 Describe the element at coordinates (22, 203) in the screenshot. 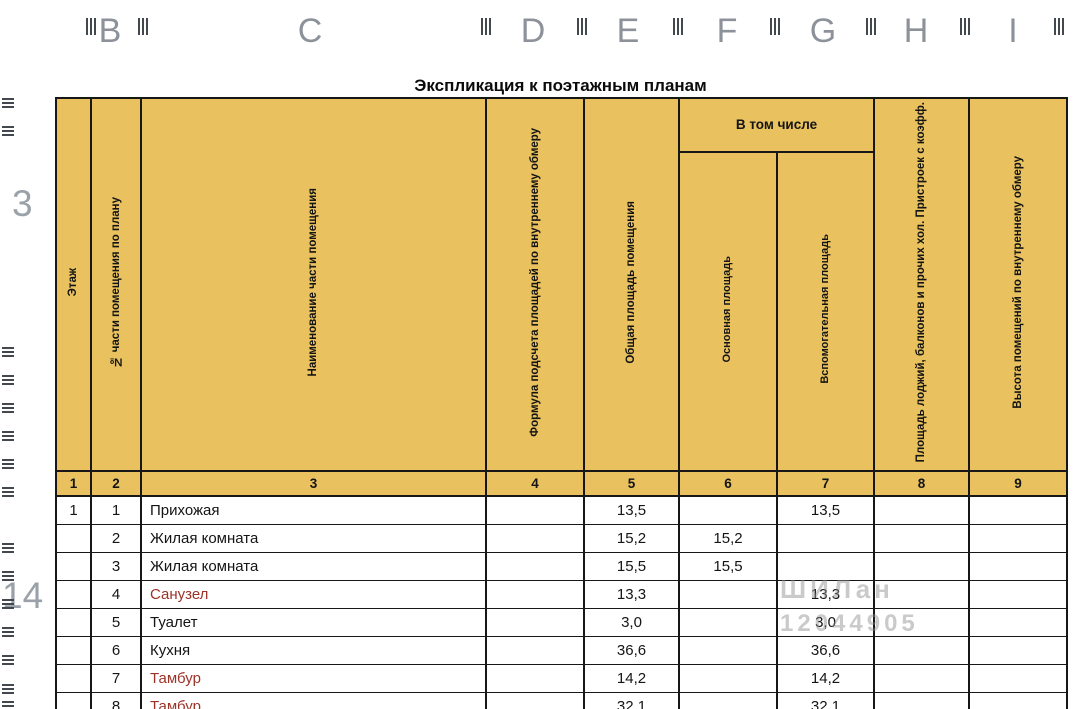

I see `row-number-3: 3` at that location.